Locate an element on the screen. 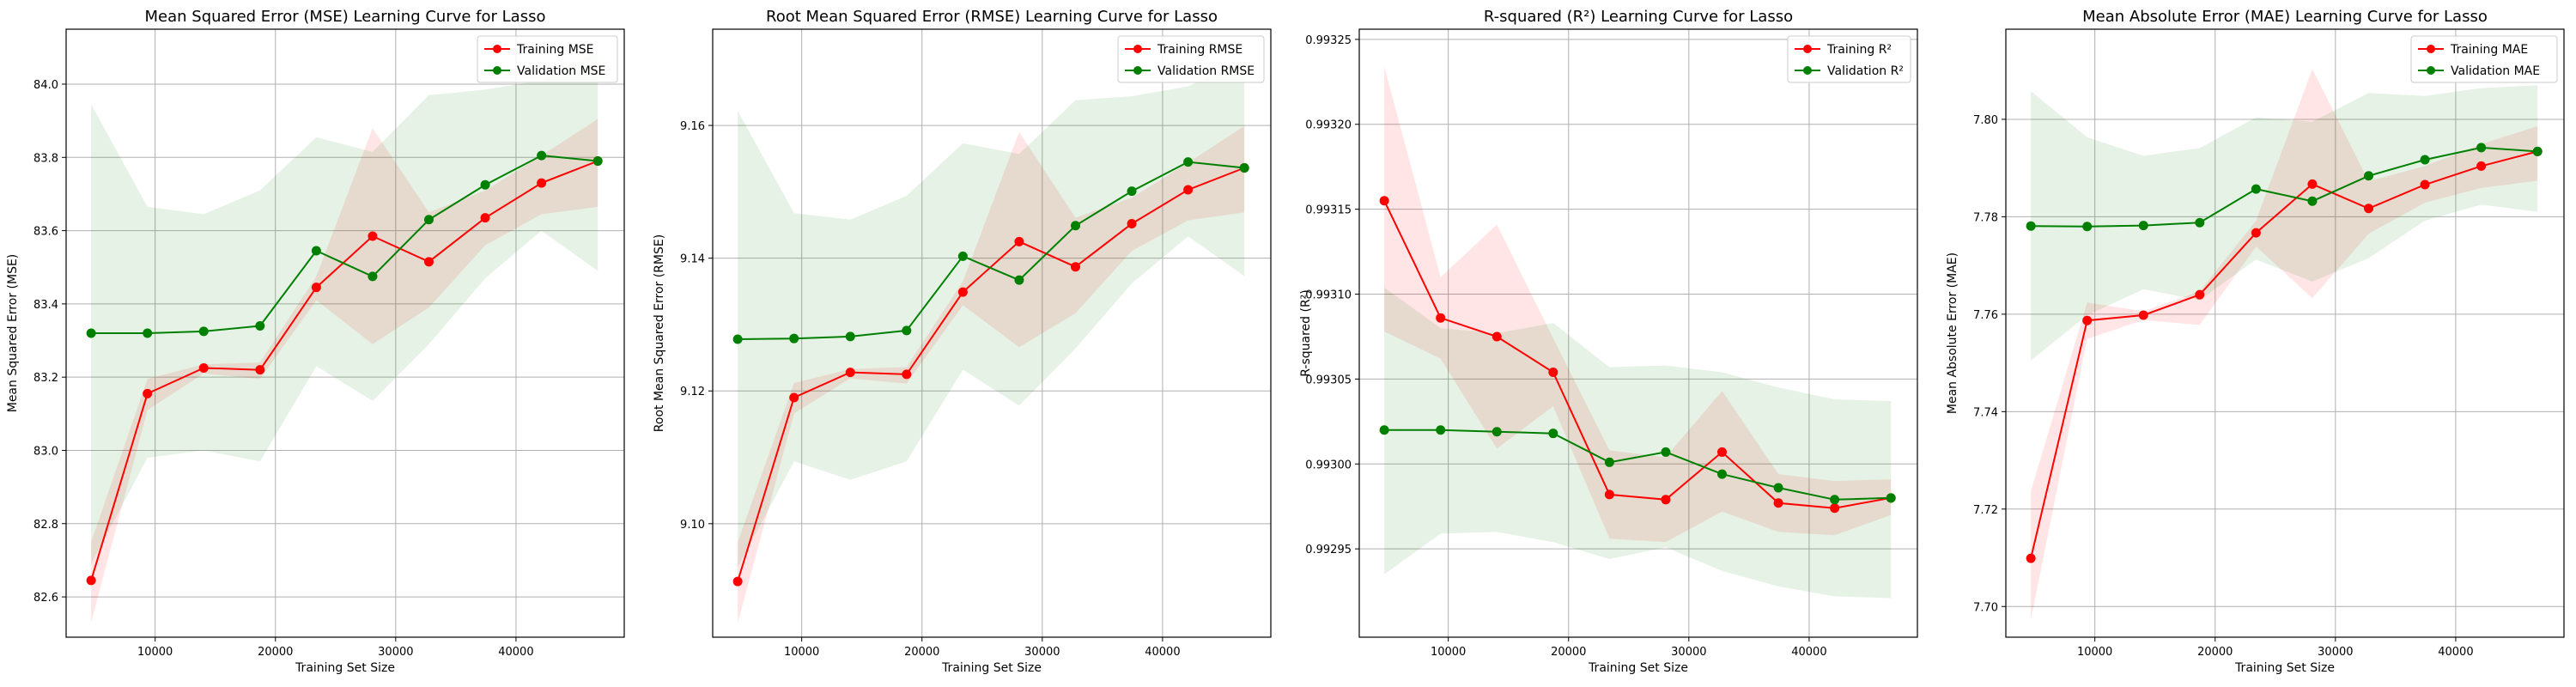 This screenshot has width=2576, height=687. x-tick-label: 10000 is located at coordinates (2094, 652).